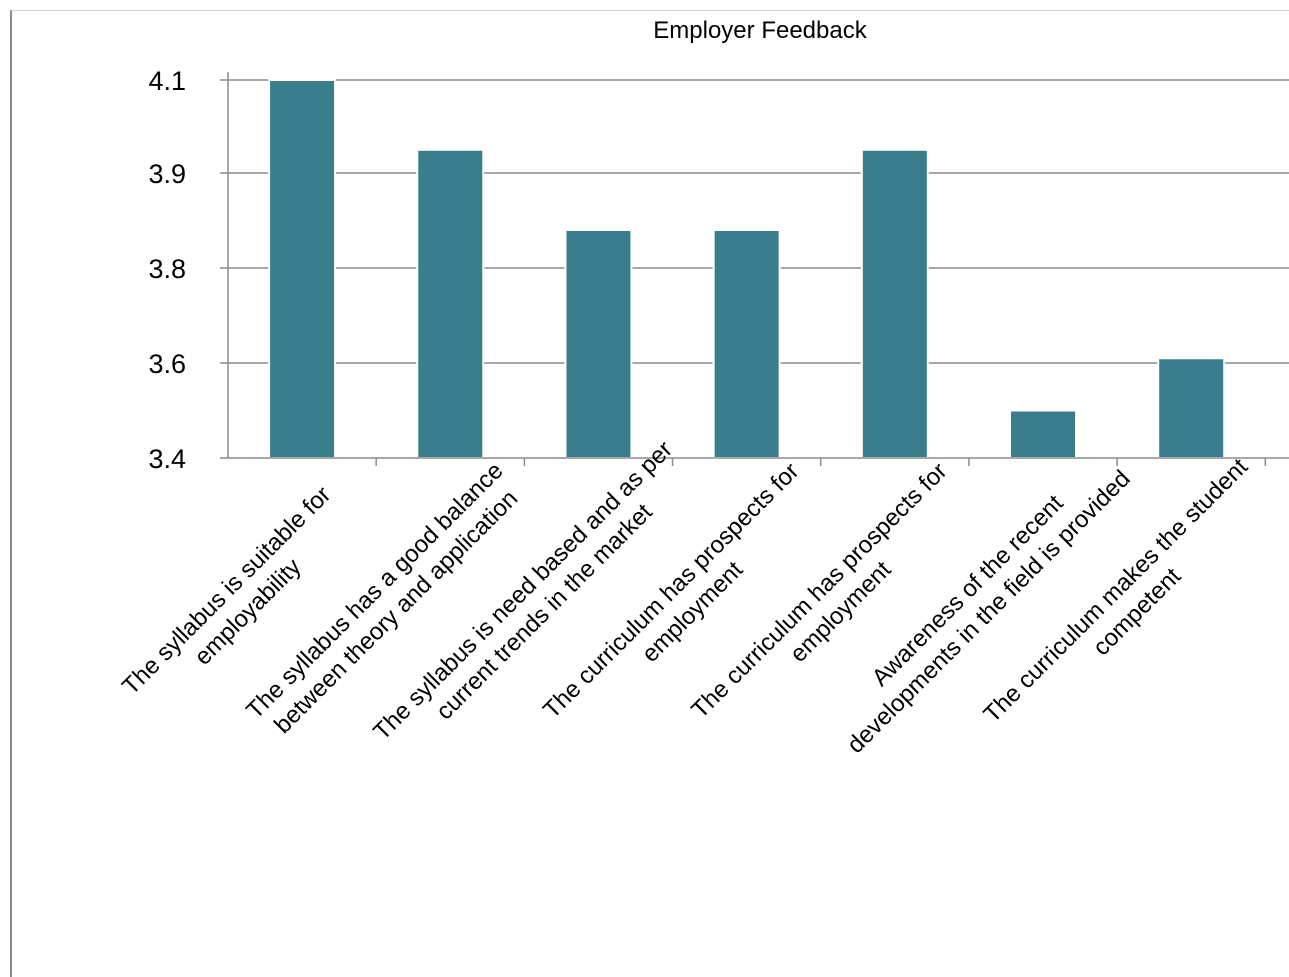  I want to click on y-tick-label: 3.8, so click(167, 269).